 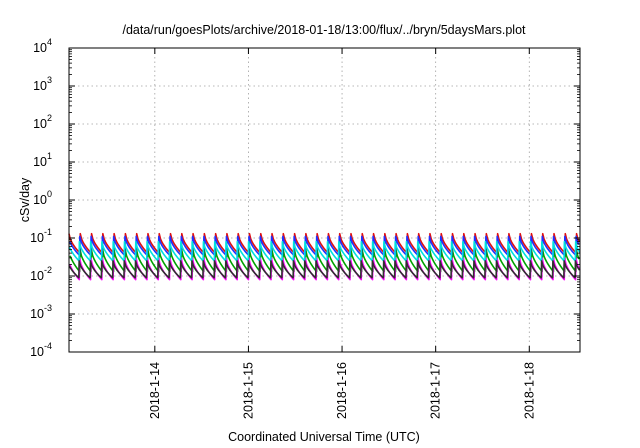 I want to click on y-tick-label: 10³, so click(x=42, y=84).